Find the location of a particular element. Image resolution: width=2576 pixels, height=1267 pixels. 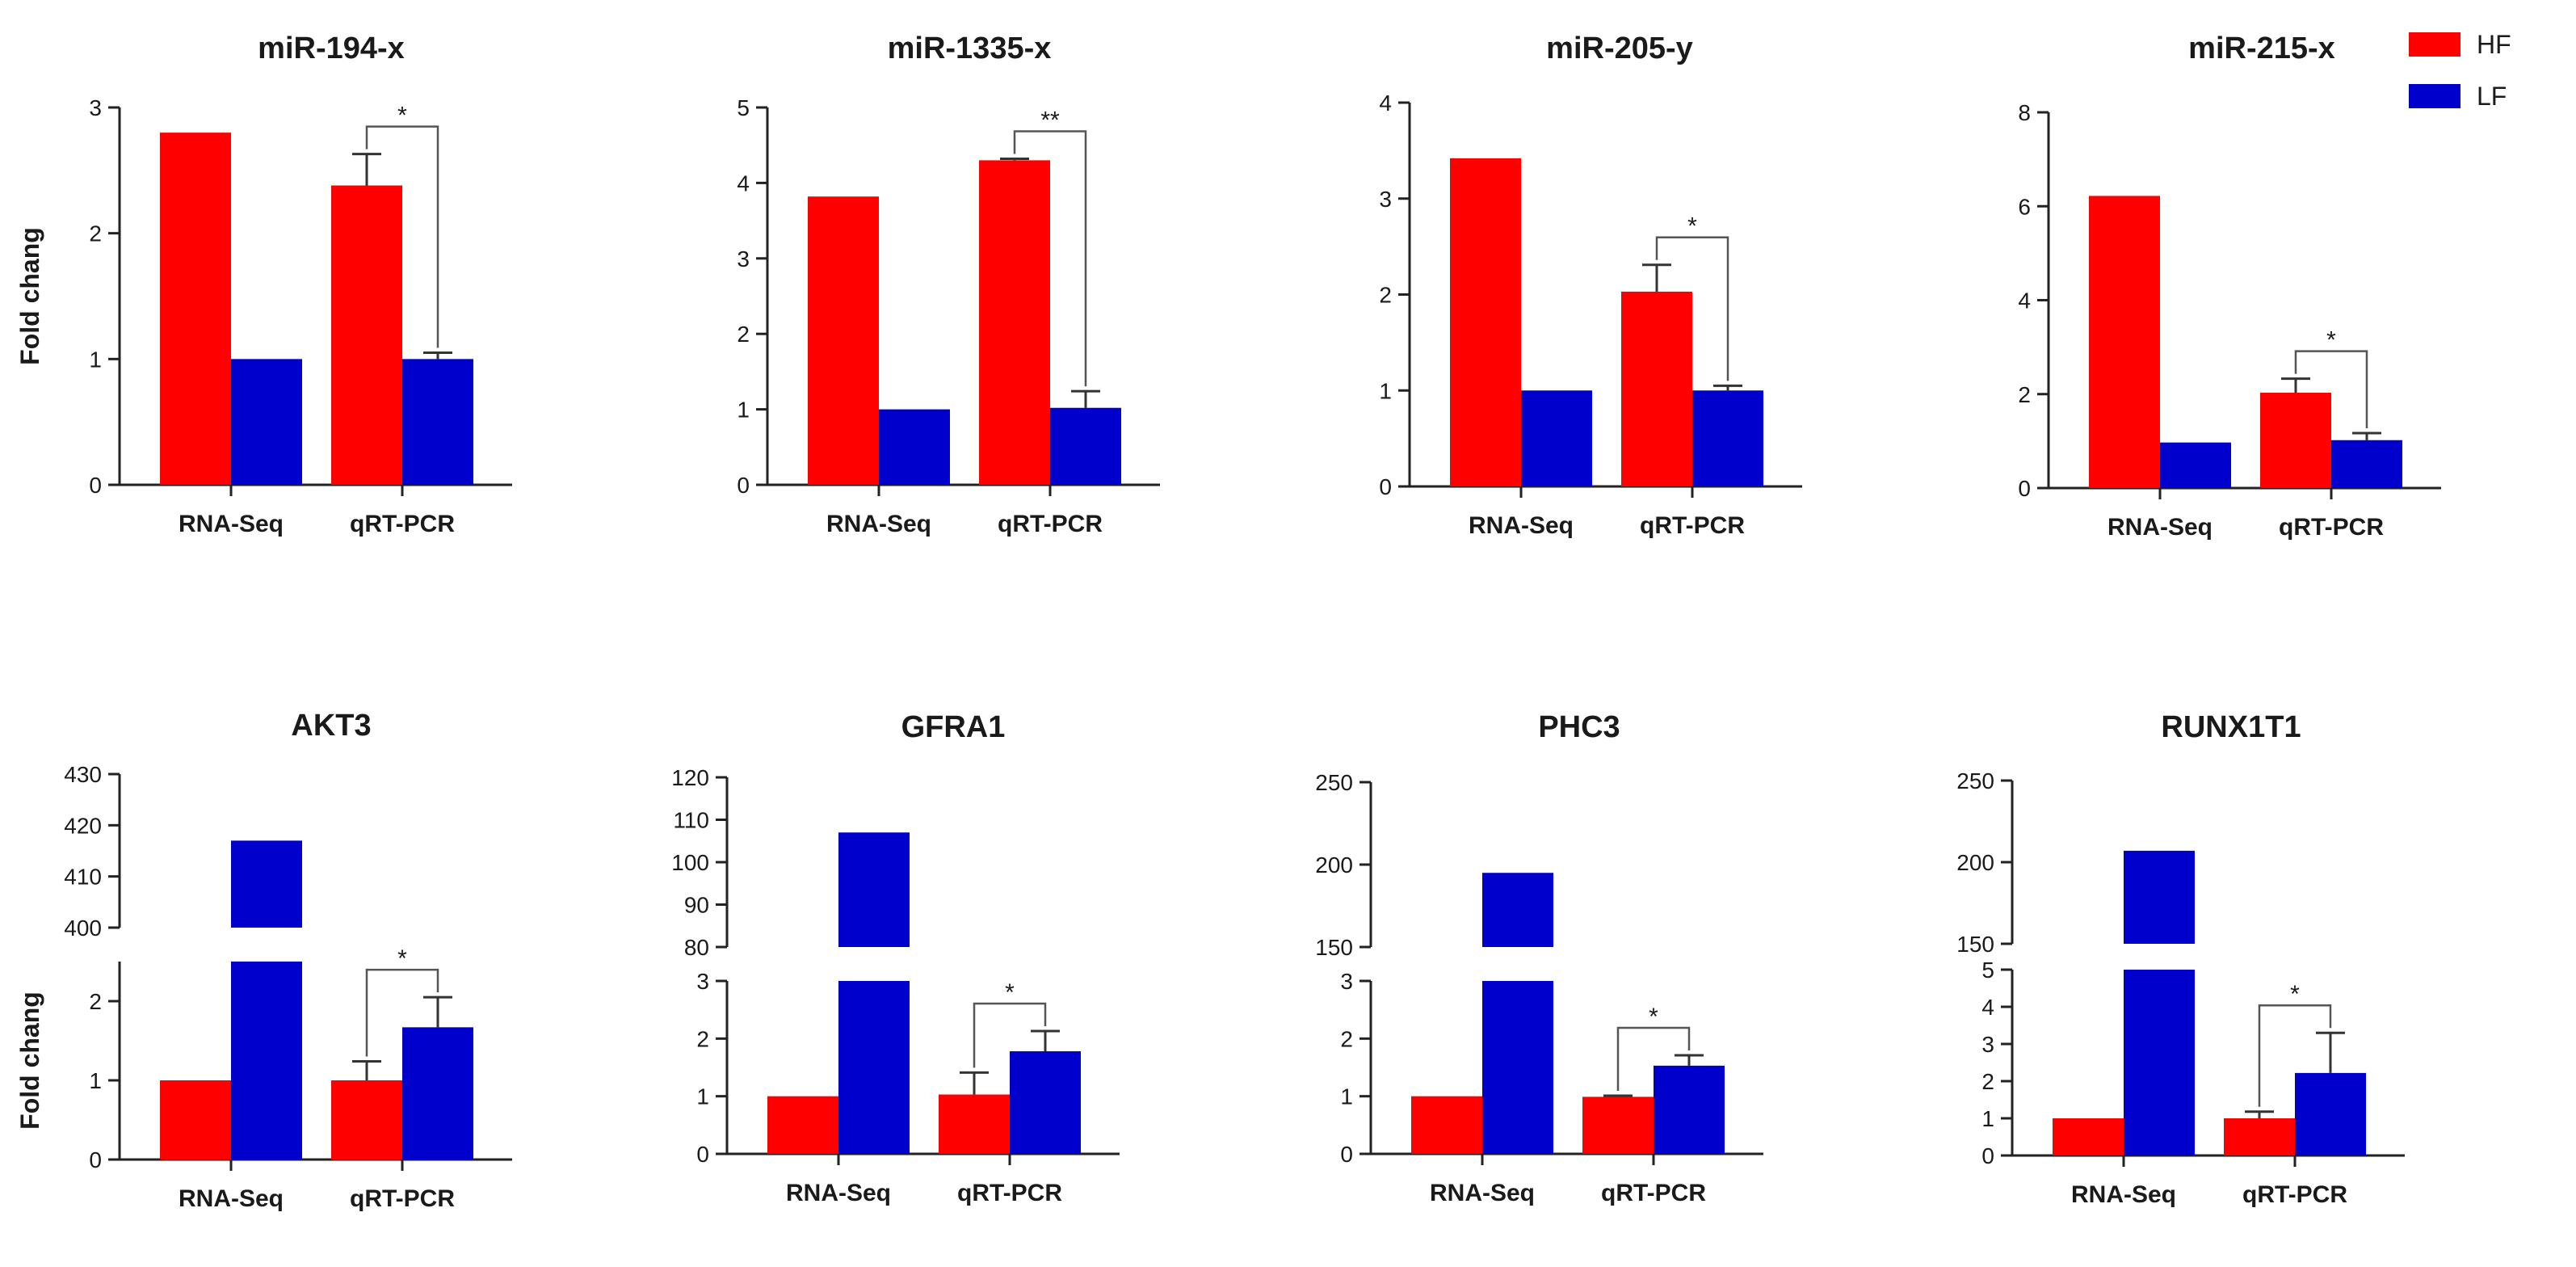

legend-label-lf: LF is located at coordinates (2492, 96).